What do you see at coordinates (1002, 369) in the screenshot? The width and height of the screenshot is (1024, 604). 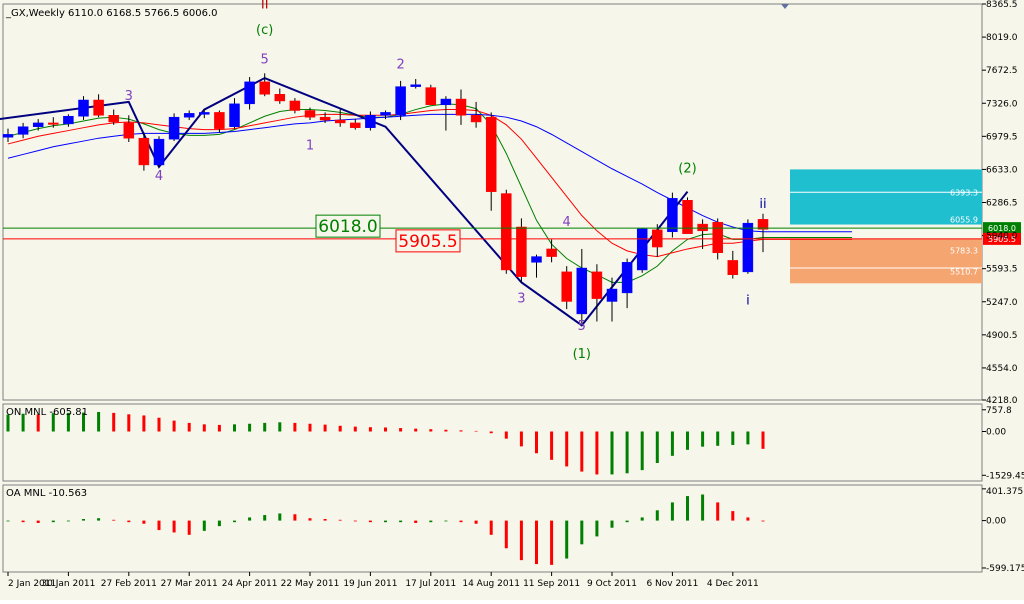 I see `price-tick-label: 4554.0` at bounding box center [1002, 369].